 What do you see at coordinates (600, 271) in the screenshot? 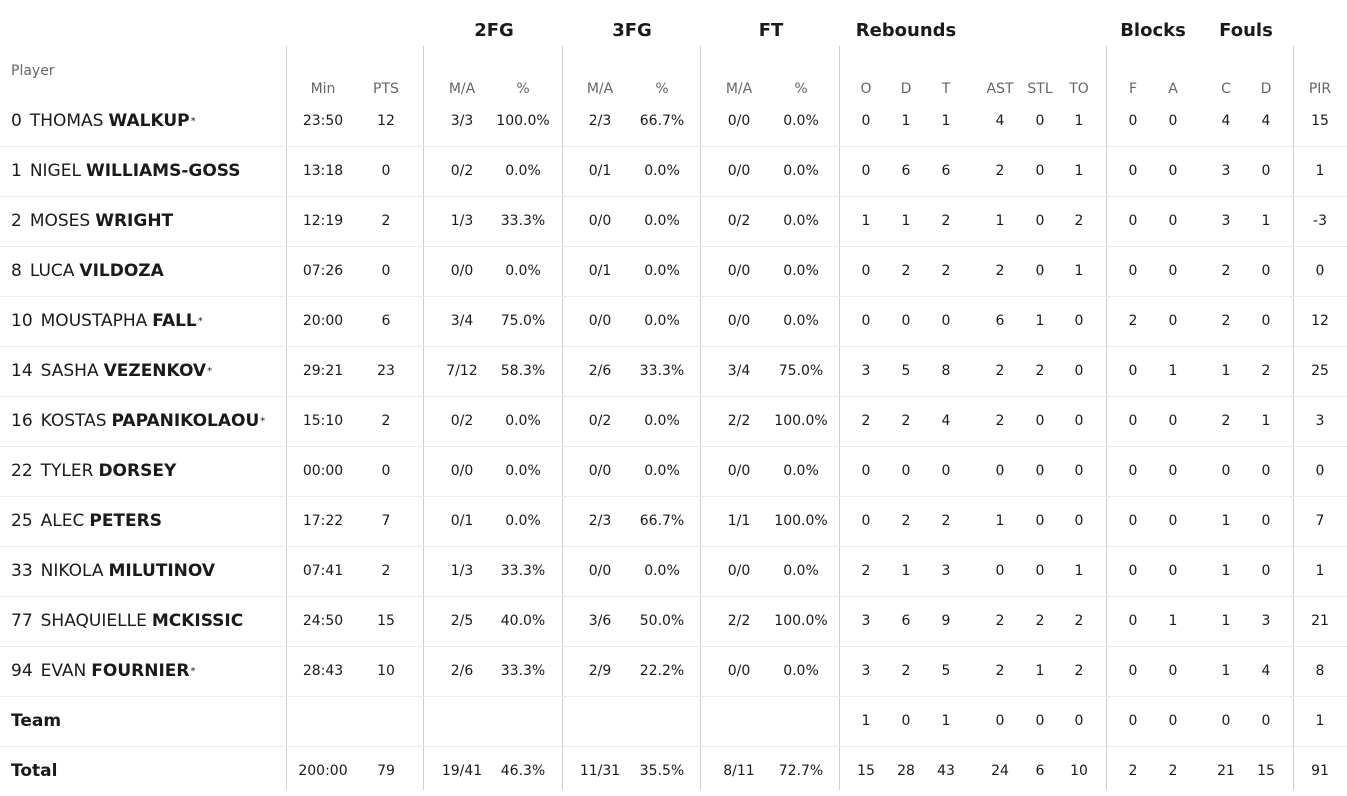
I see `stat-m-a-4: 0/1` at bounding box center [600, 271].